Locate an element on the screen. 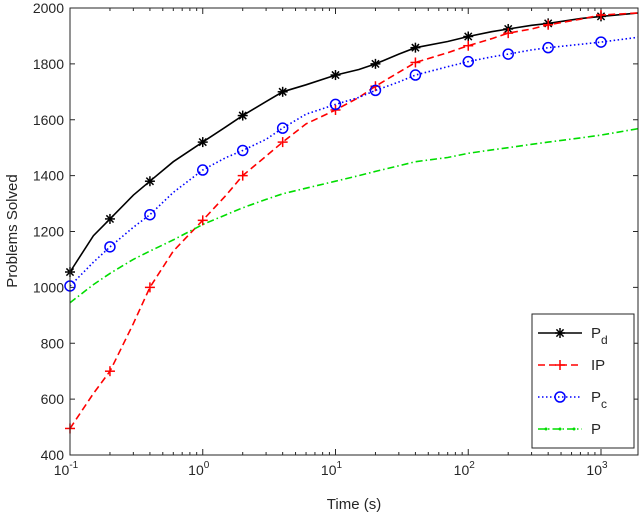 The height and width of the screenshot is (516, 640). x-tick-exponent: 3 is located at coordinates (605, 465).